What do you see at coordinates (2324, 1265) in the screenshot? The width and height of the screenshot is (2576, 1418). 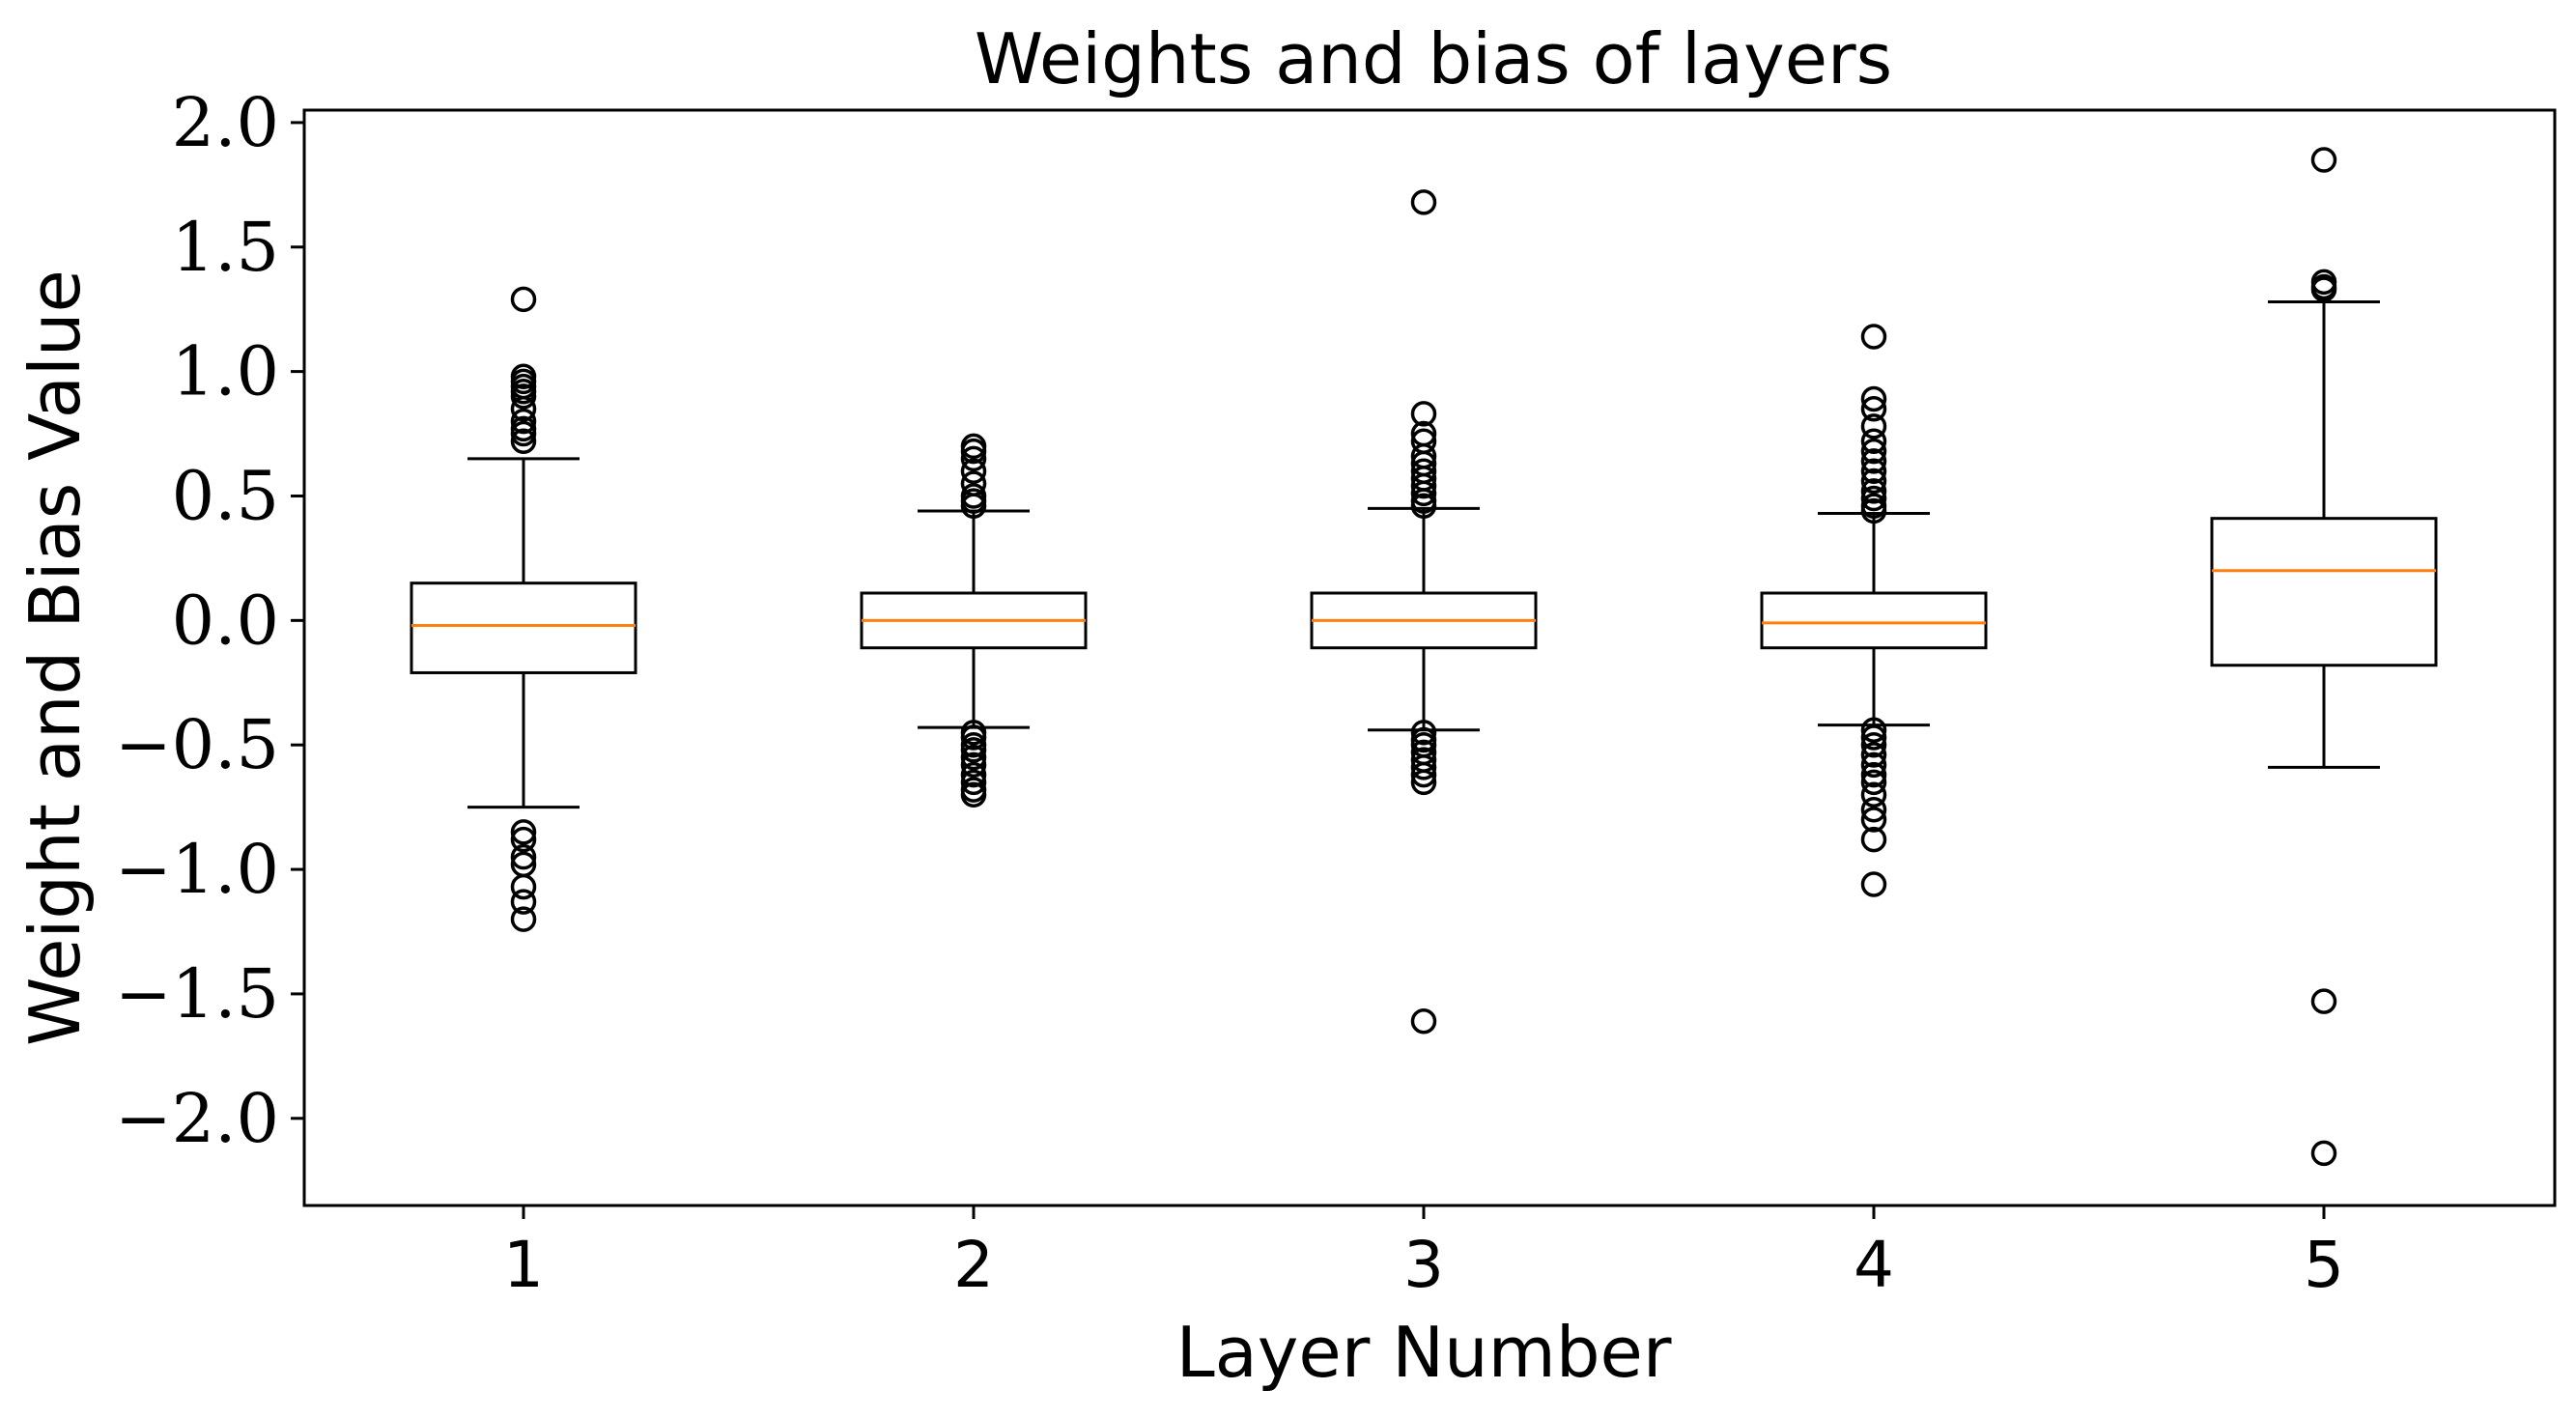 I see `x-tick-label: 5` at bounding box center [2324, 1265].